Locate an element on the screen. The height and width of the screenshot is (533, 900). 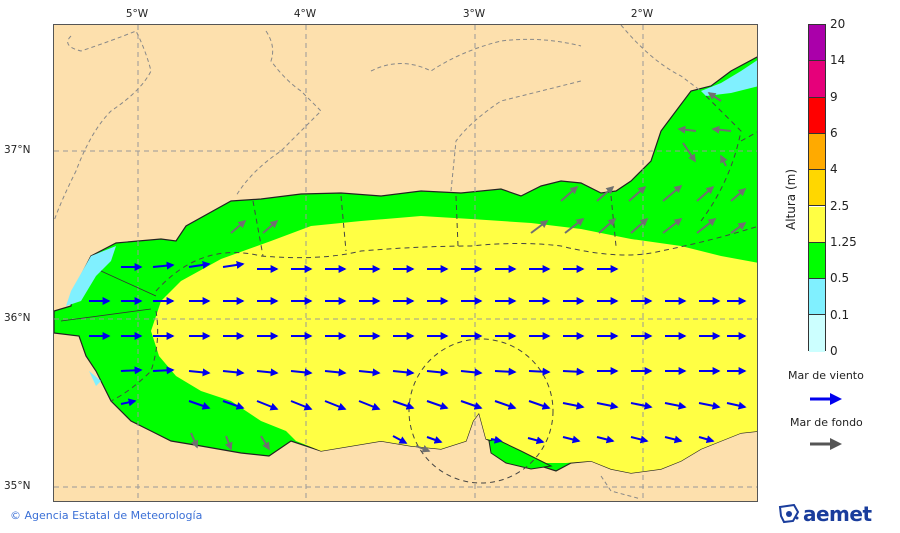
aemet-logo: aemet is located at coordinates (825, 514).